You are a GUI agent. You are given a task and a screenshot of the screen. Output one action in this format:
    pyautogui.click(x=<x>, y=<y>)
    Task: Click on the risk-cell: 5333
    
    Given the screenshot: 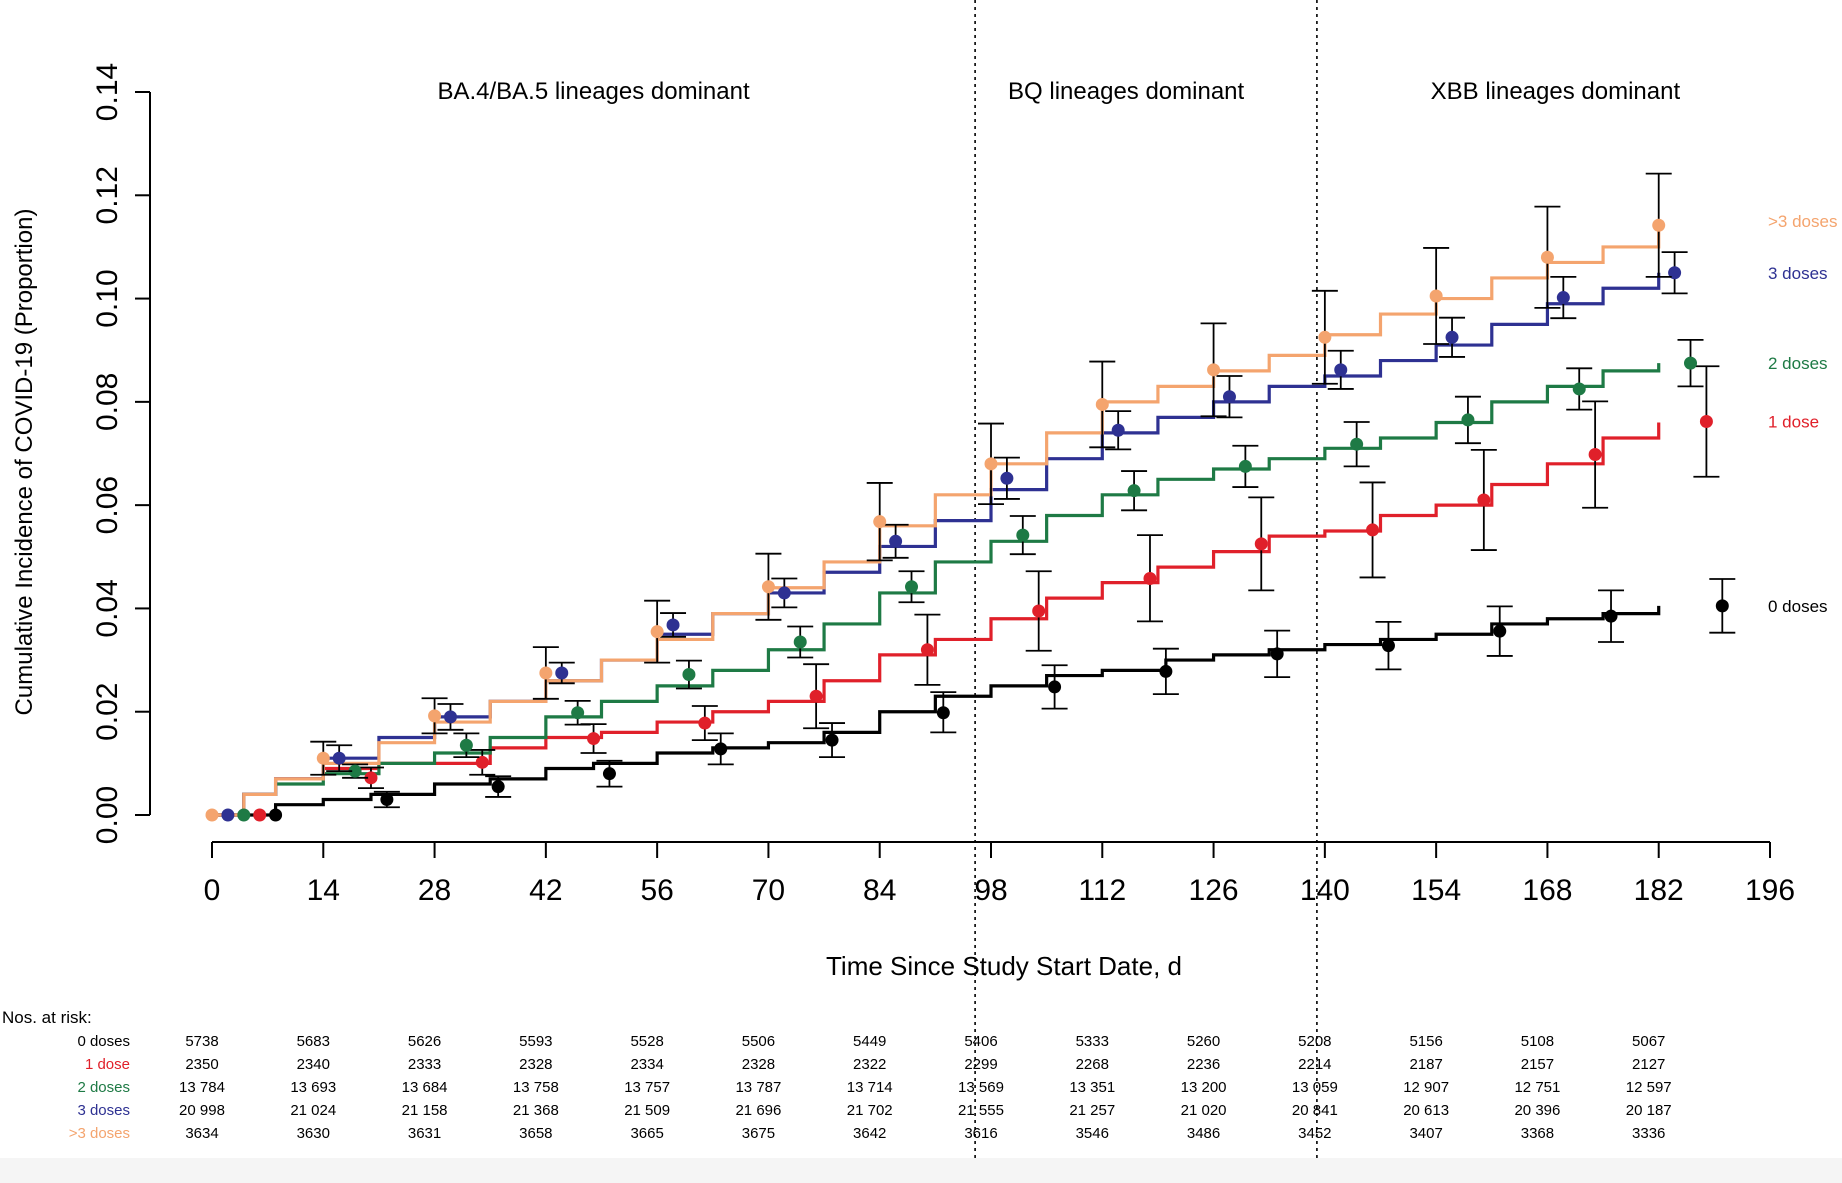 What is the action you would take?
    pyautogui.click(x=1092, y=1041)
    